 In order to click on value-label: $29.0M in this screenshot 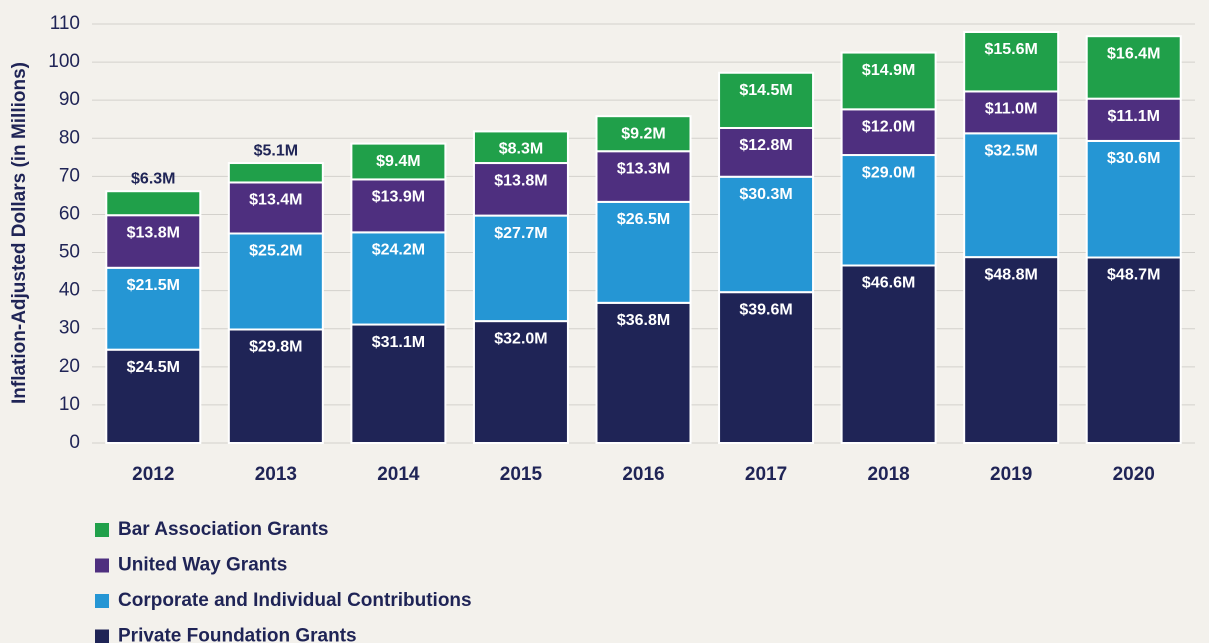, I will do `click(888, 172)`.